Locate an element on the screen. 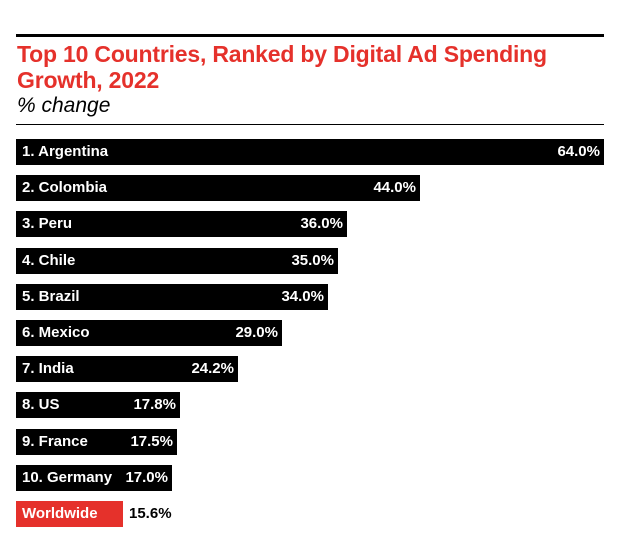 Image resolution: width=640 pixels, height=539 pixels. value-label: 17.0% is located at coordinates (146, 477).